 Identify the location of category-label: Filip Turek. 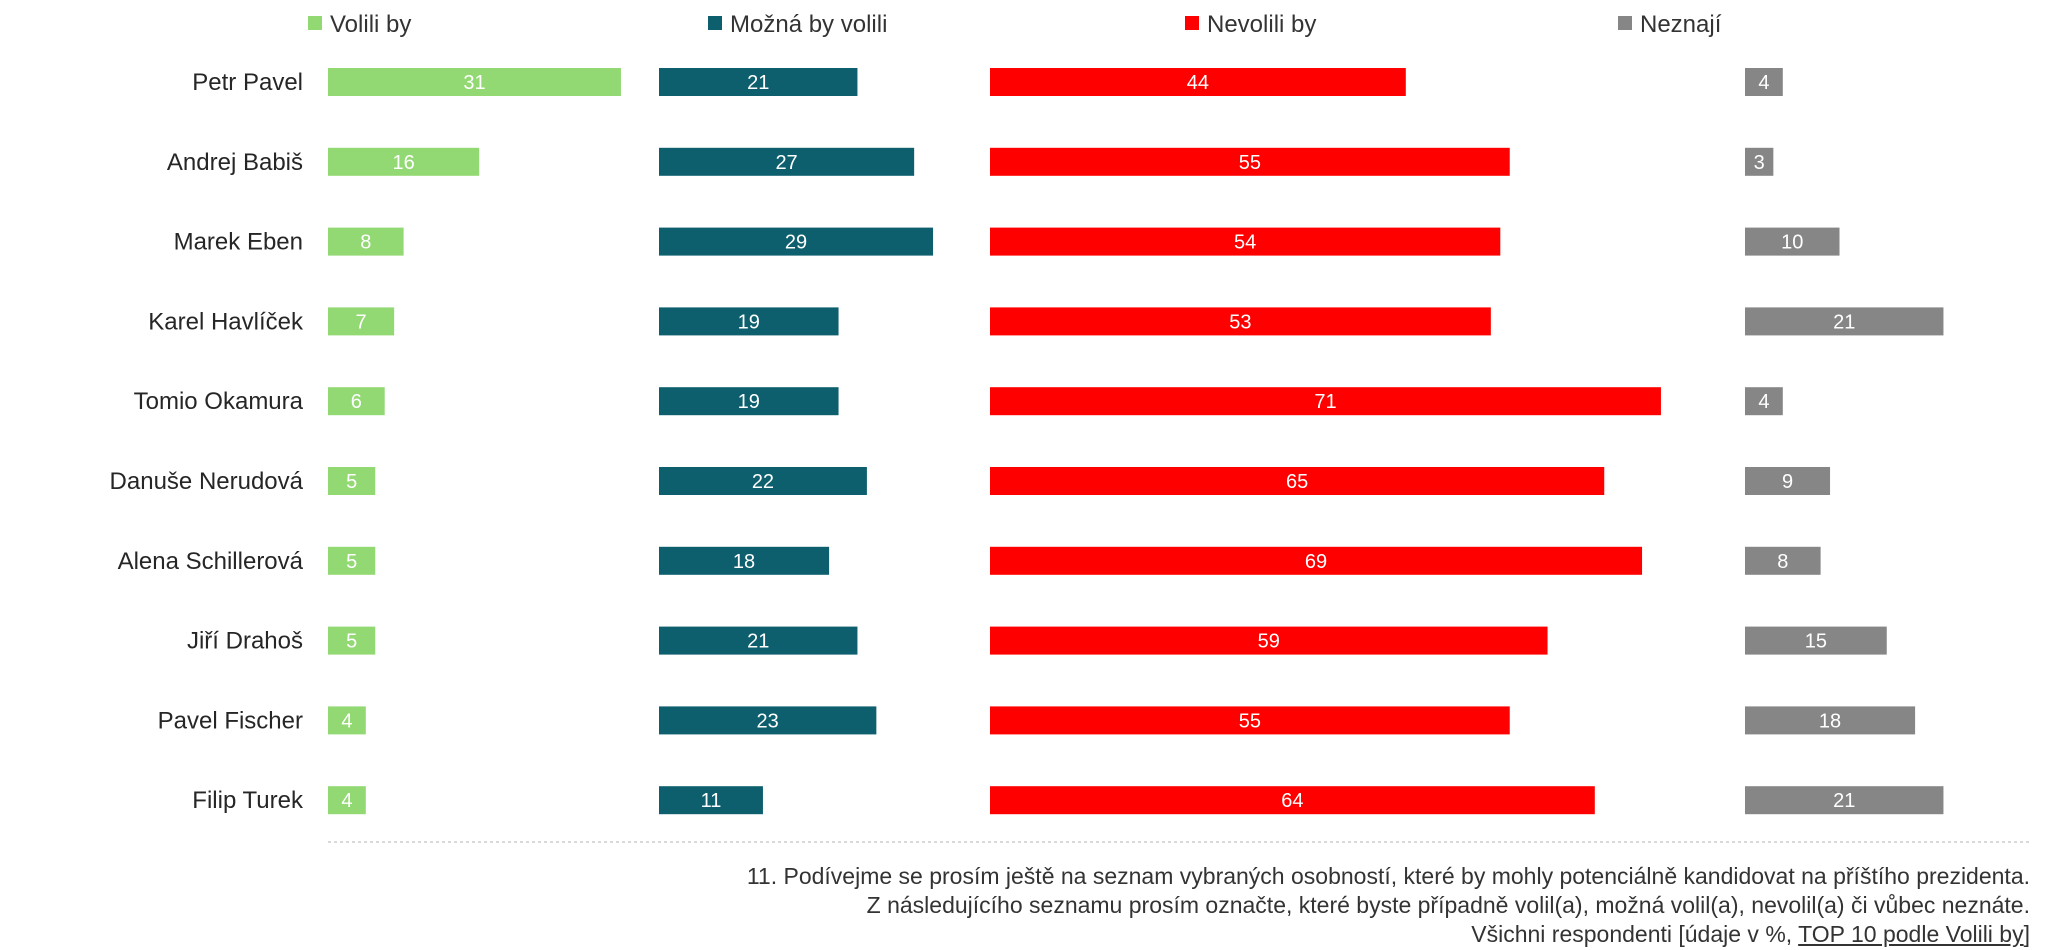
(248, 800).